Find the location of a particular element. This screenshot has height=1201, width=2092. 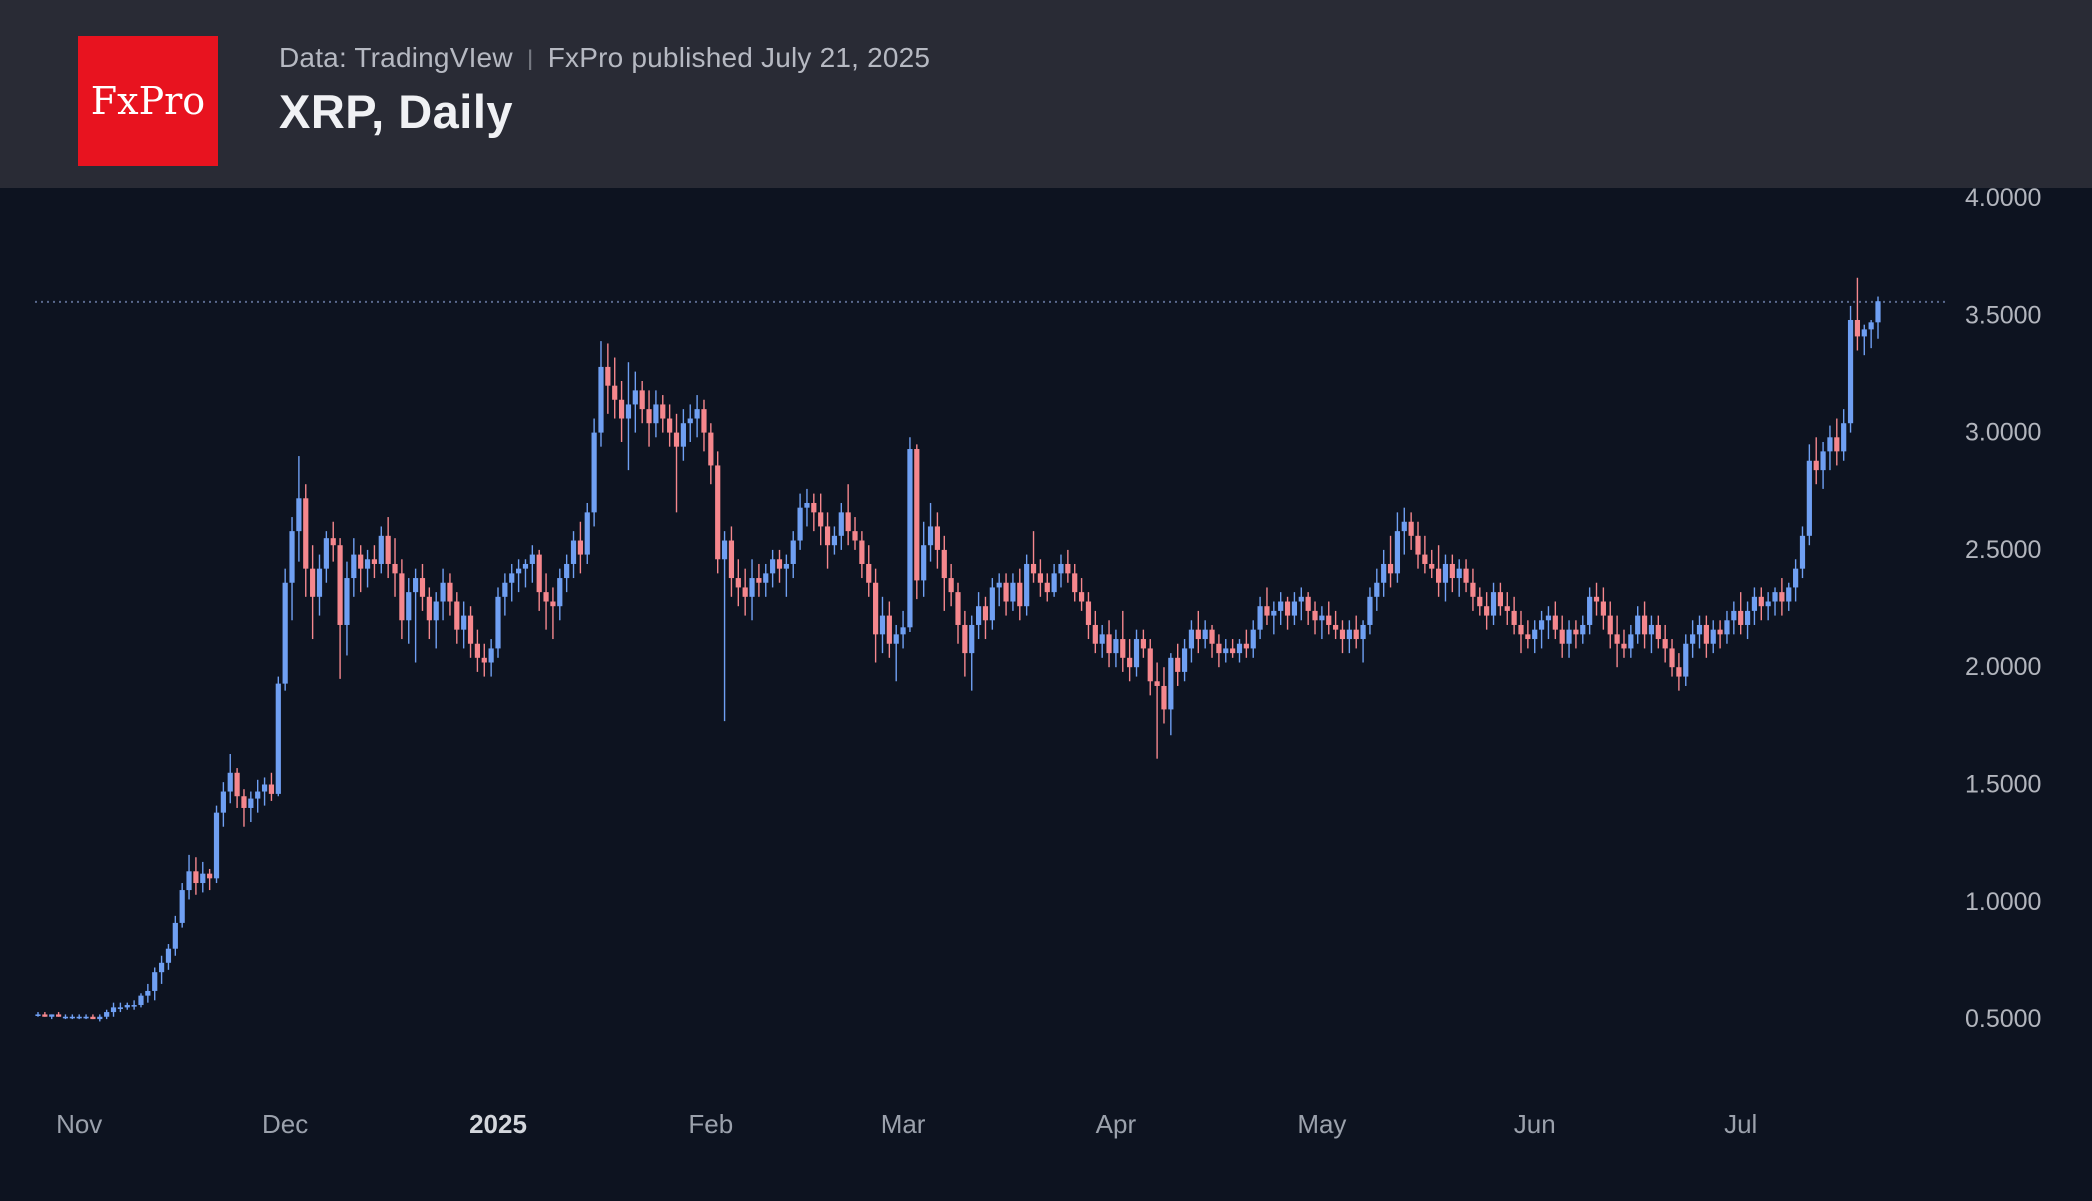

svg-text: 2.0000 is located at coordinates (2003, 667).